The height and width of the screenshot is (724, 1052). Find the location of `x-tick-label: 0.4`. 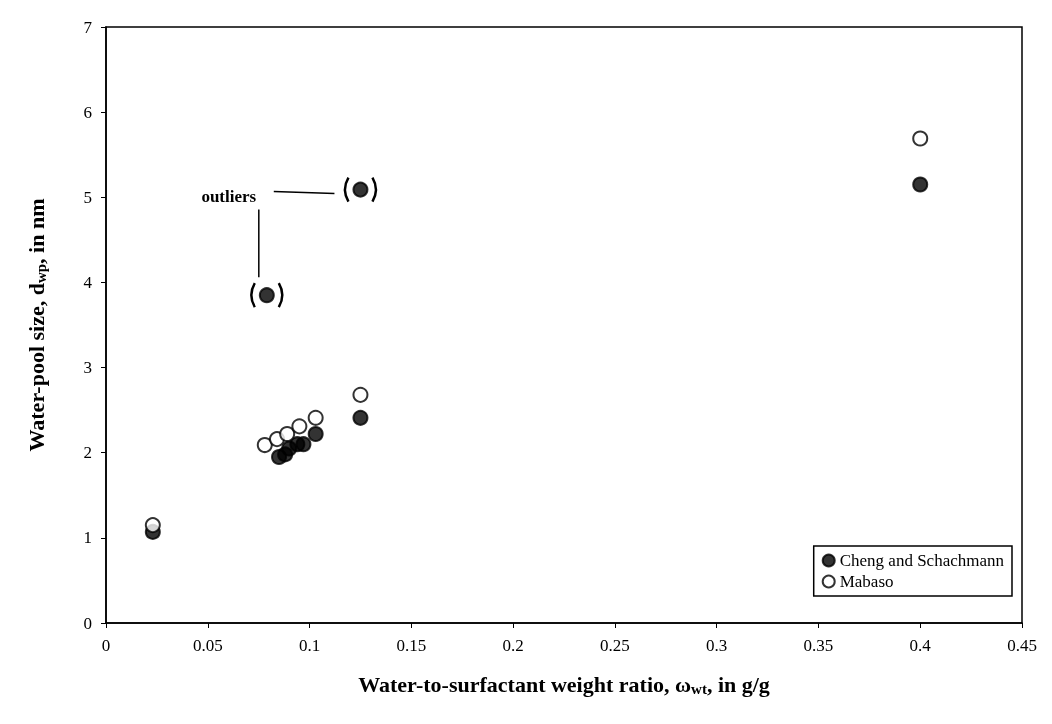

x-tick-label: 0.4 is located at coordinates (920, 645).